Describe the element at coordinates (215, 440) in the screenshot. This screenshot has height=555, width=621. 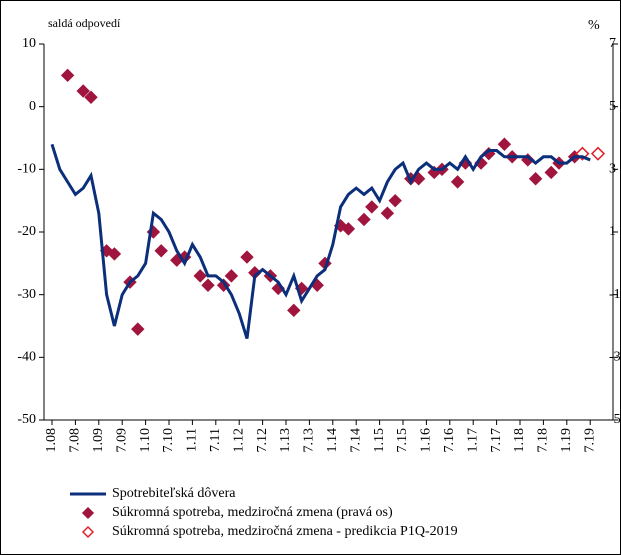
I see `x-tick-label: 7.11` at that location.